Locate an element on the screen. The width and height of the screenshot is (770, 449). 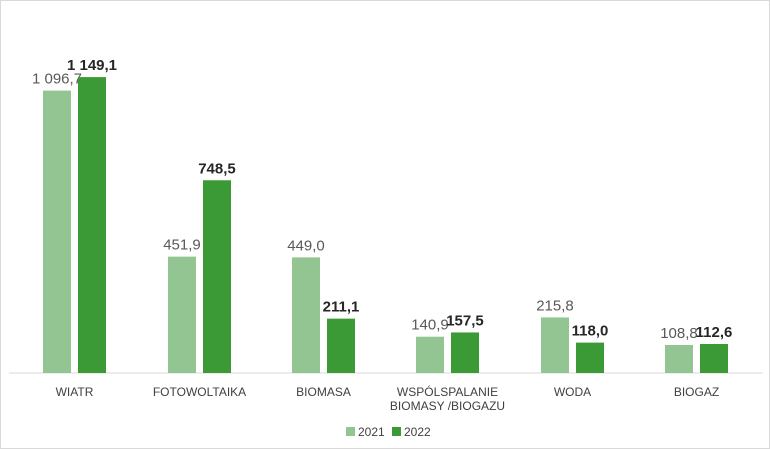
data-label-2021-4: 215,8 is located at coordinates (555, 305).